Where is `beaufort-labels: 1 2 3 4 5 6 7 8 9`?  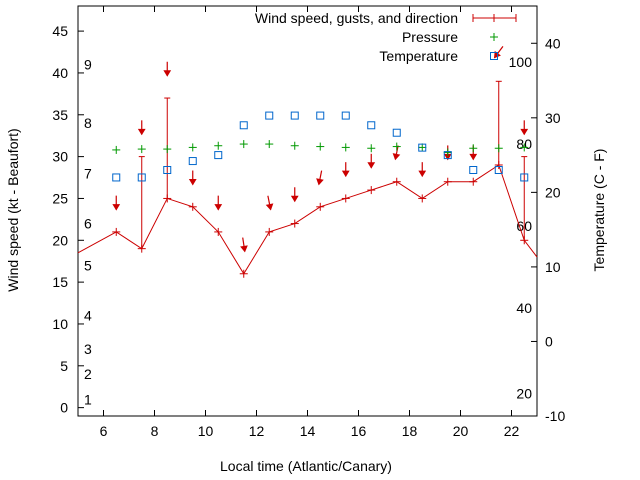
beaufort-labels: 1 2 3 4 5 6 7 8 9 is located at coordinates (88, 232).